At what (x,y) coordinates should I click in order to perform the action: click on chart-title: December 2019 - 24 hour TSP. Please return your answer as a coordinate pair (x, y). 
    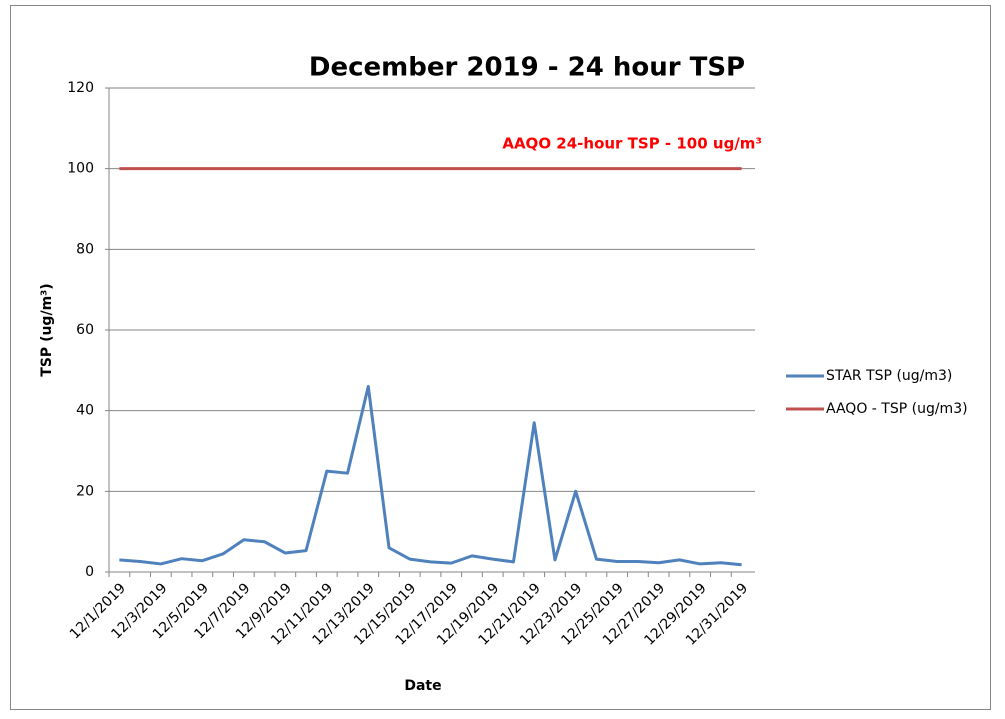
    Looking at the image, I should click on (527, 68).